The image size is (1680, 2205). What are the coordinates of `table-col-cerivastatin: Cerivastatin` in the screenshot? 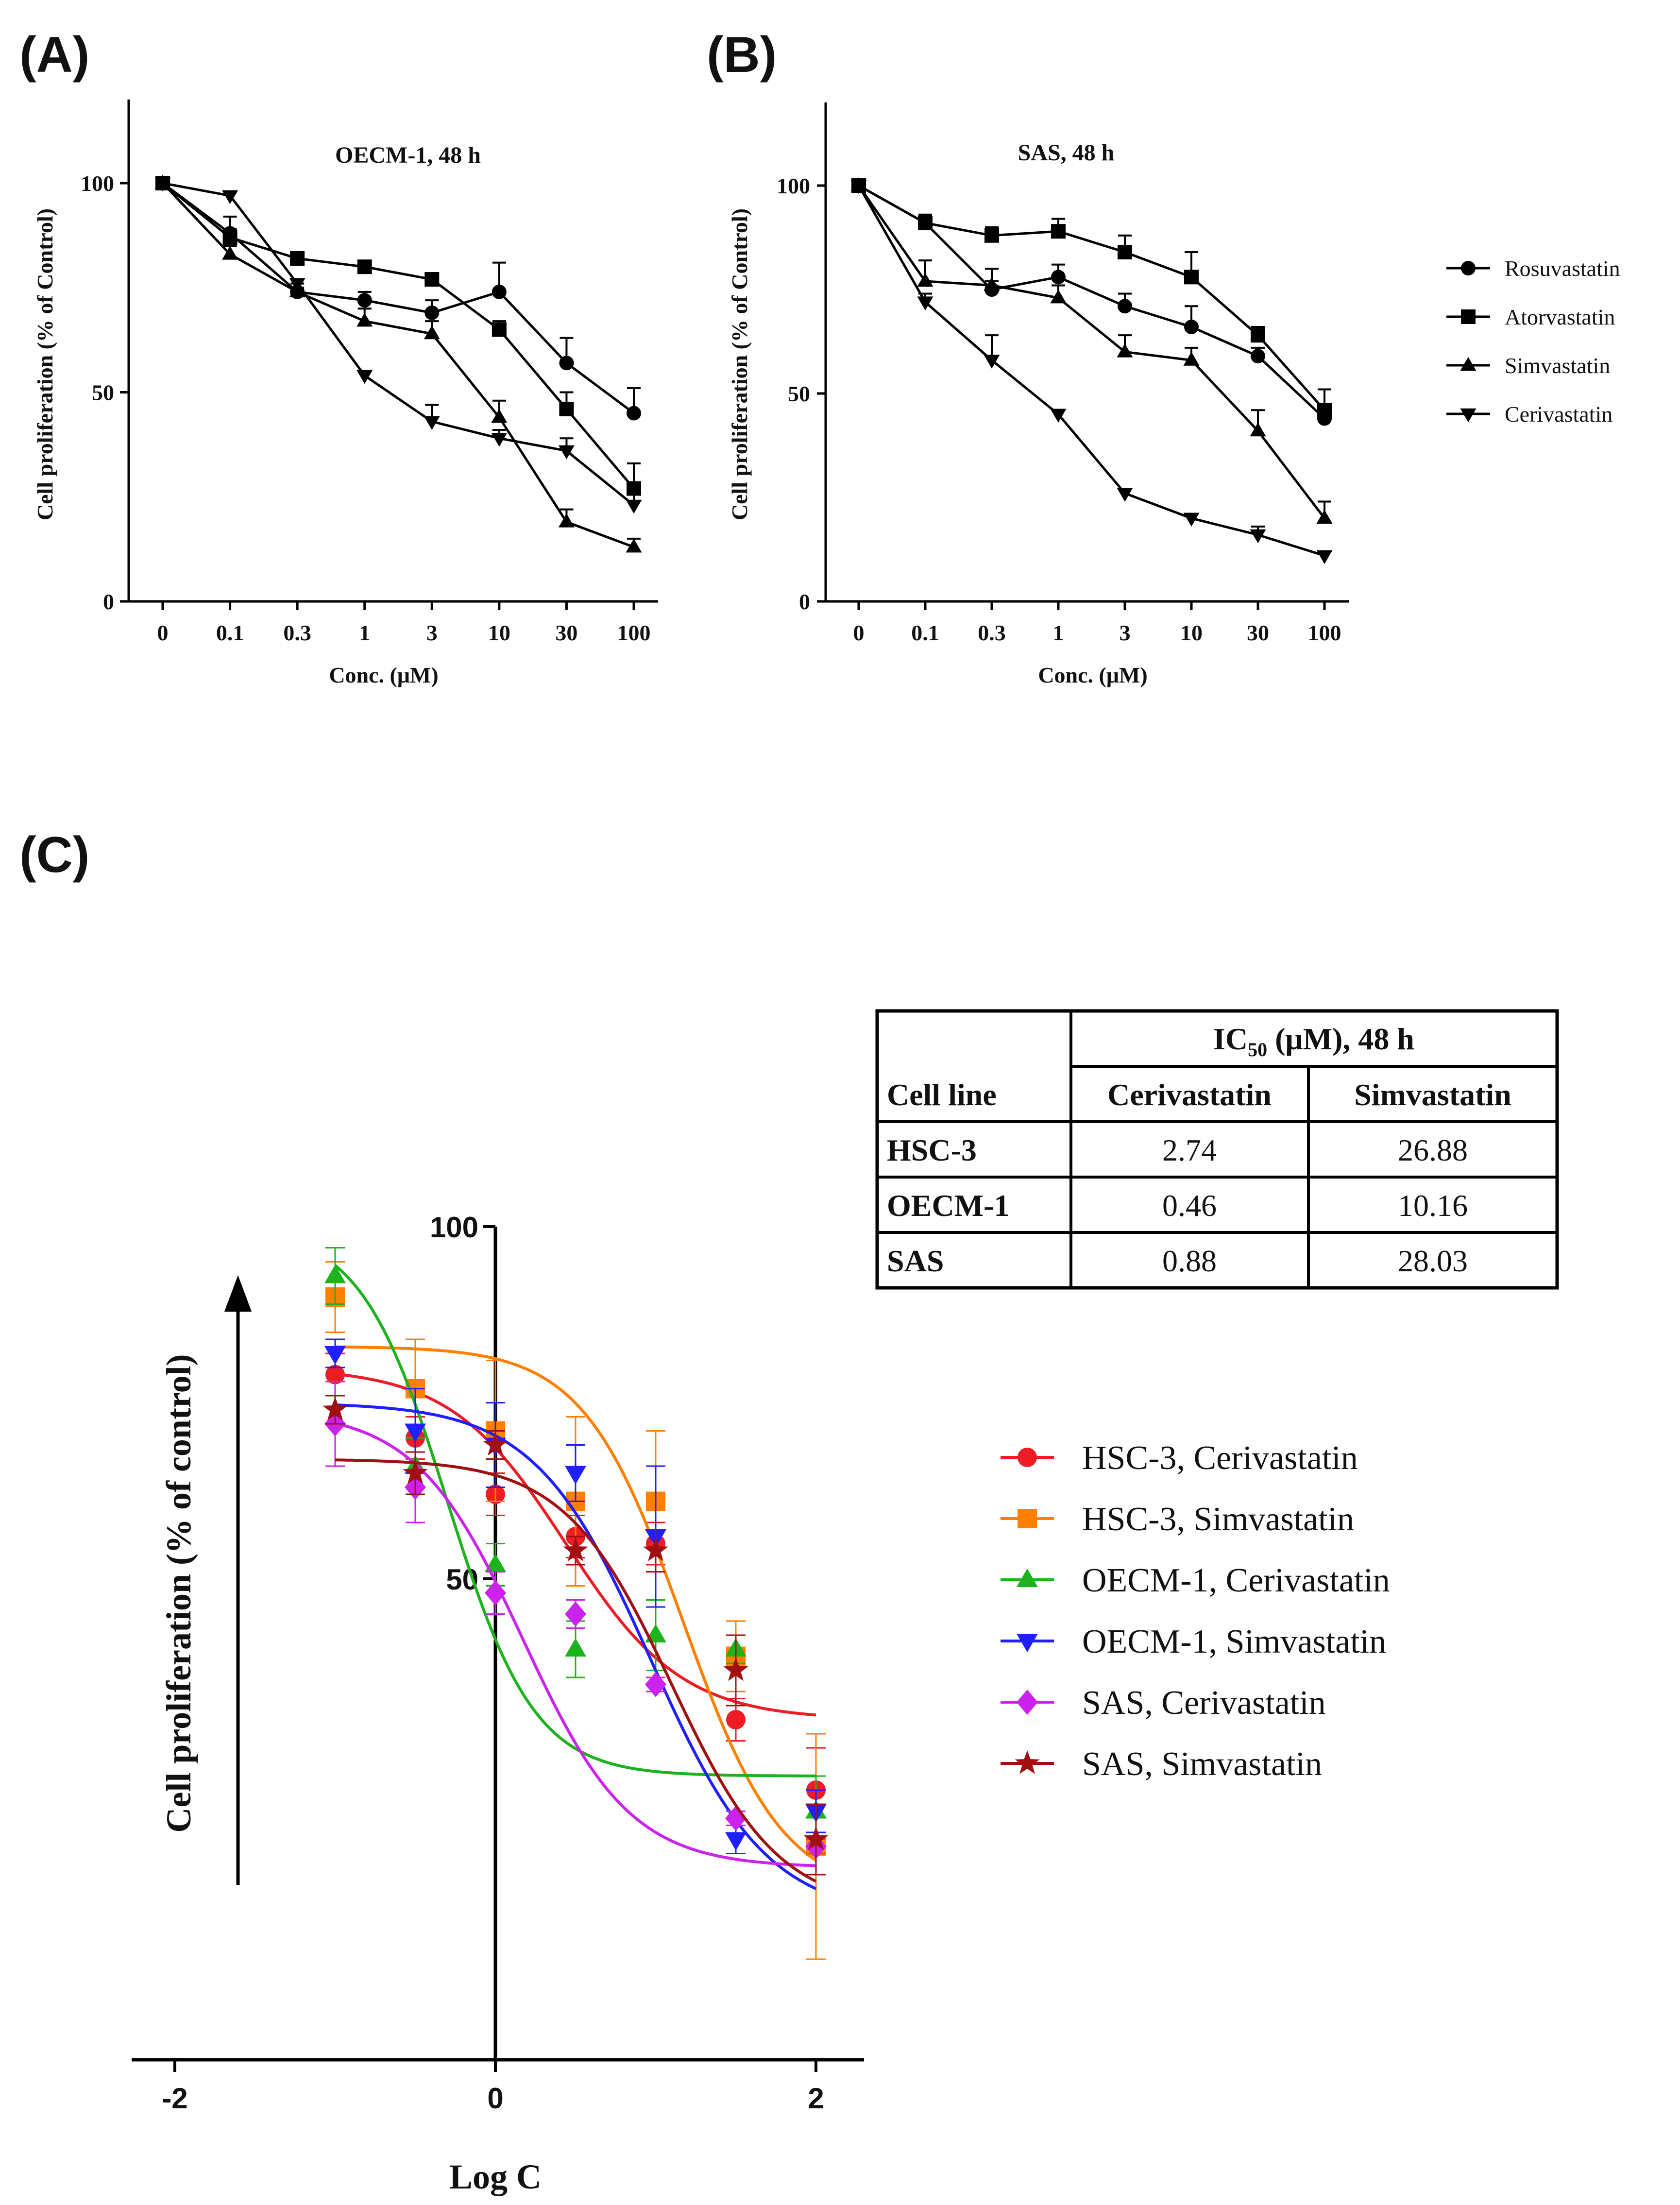 It's located at (1189, 1094).